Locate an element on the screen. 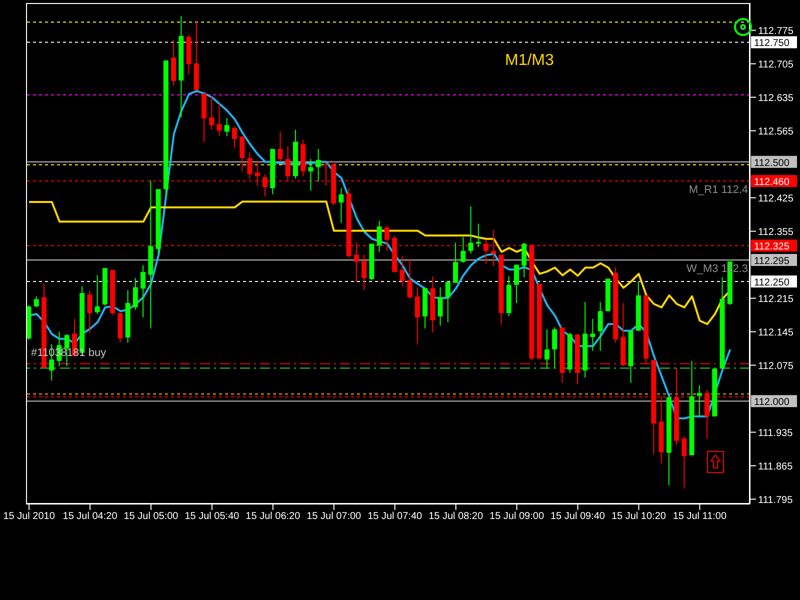 The image size is (800, 600). x-tick-label: 15 Jul 06:20 is located at coordinates (273, 516).